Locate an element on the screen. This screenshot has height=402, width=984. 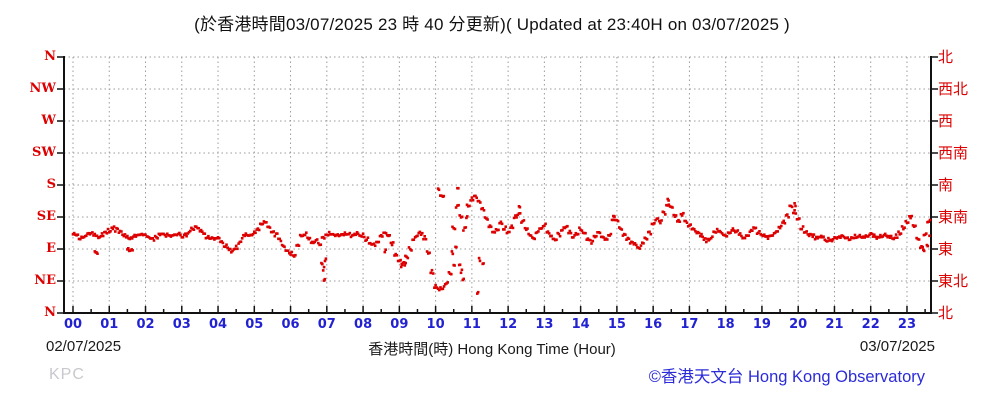
x-axis-hour-label: 01 is located at coordinates (109, 324).